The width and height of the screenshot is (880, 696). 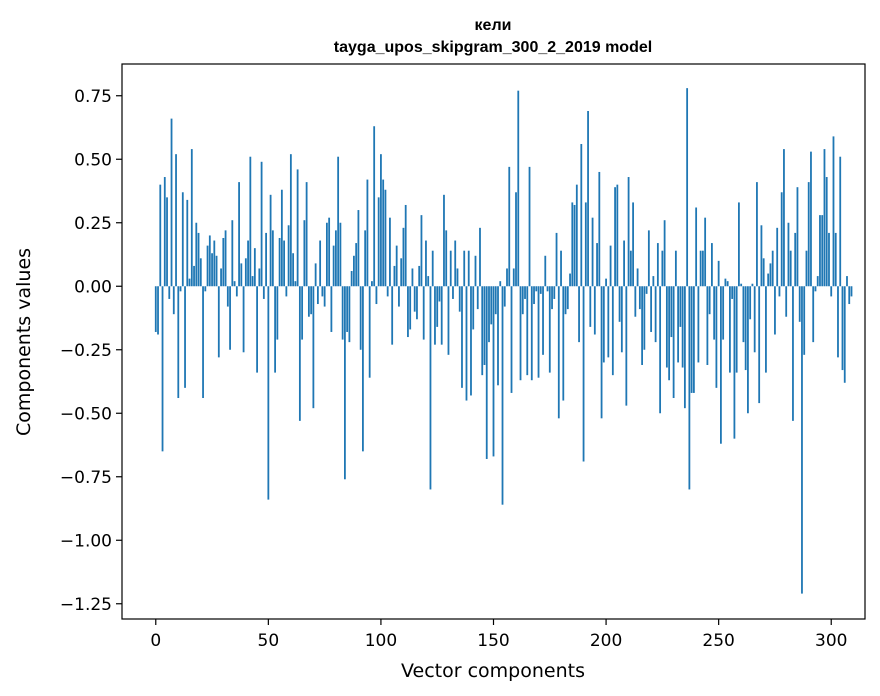 I want to click on y-tick-label: −0.25, so click(x=86, y=351).